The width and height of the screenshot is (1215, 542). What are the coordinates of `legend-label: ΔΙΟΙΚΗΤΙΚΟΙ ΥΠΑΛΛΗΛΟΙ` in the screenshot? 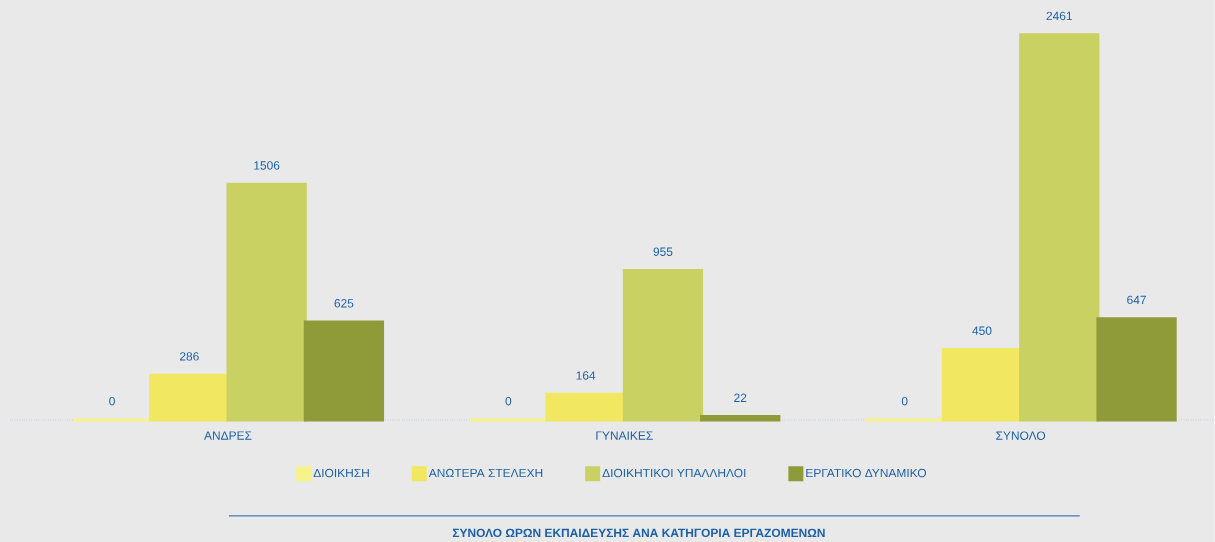 It's located at (674, 473).